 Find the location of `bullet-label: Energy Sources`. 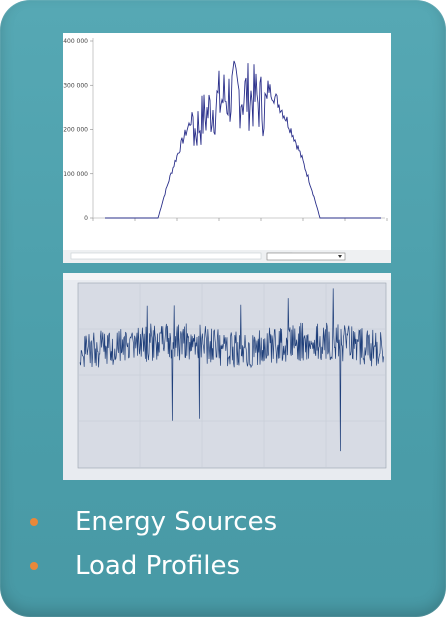

bullet-label: Energy Sources is located at coordinates (176, 522).